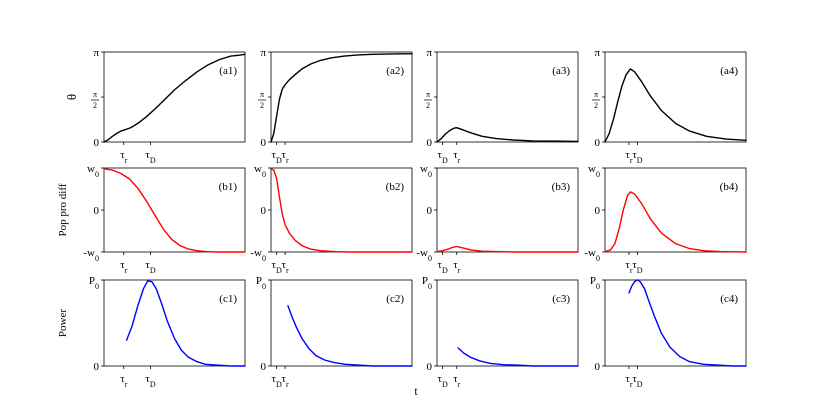 Image resolution: width=831 pixels, height=416 pixels. I want to click on panel-label: (a4), so click(729, 71).